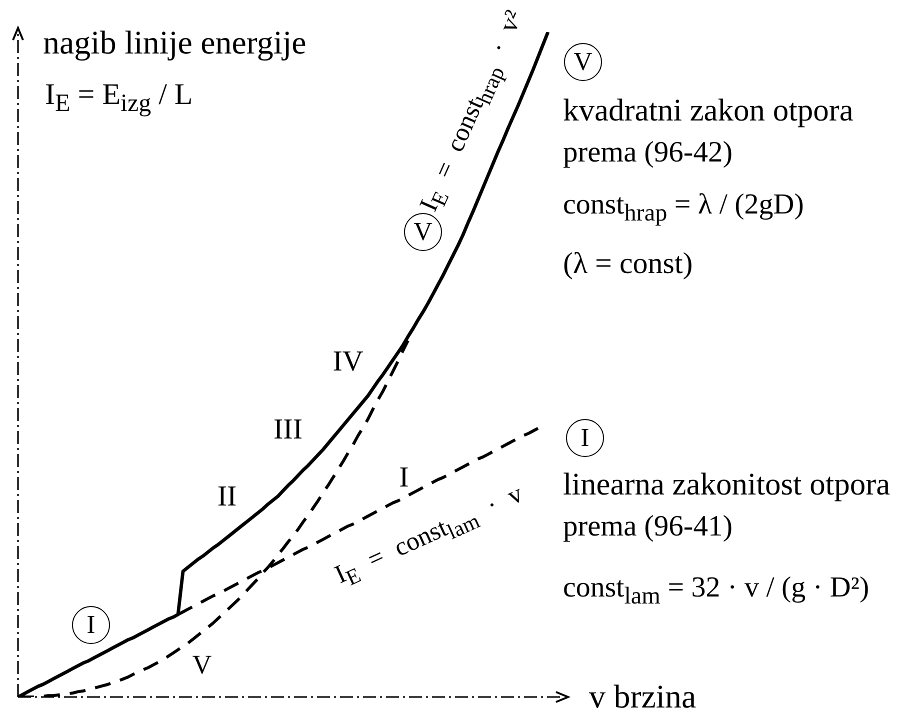 The height and width of the screenshot is (713, 898). Describe the element at coordinates (628, 263) in the screenshot. I see `annotation: (λ = const)` at that location.